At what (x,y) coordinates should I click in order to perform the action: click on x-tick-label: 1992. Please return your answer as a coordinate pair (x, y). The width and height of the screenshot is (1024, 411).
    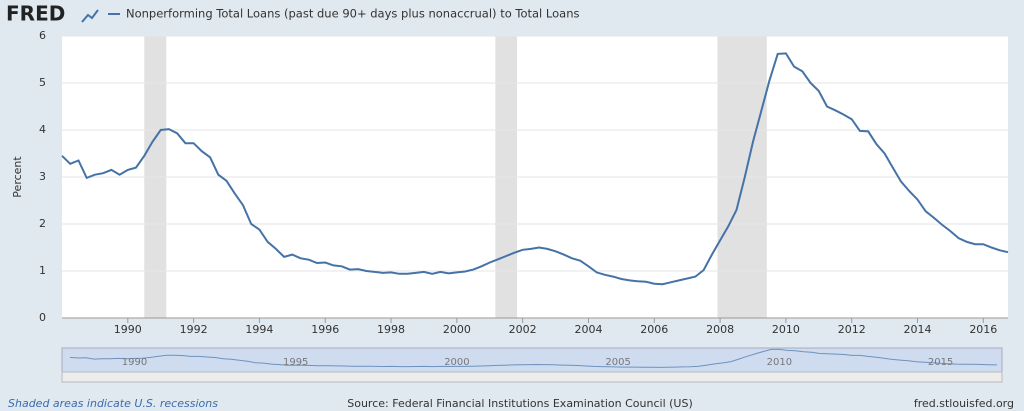
    Looking at the image, I should click on (194, 329).